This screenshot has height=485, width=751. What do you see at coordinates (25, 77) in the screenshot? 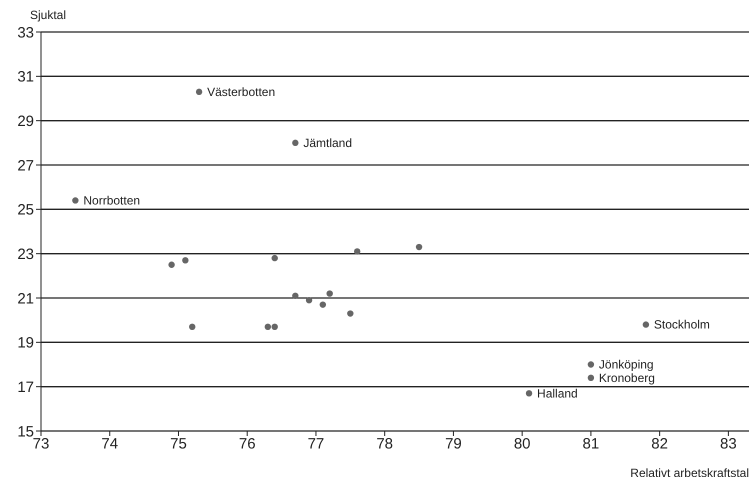
I see `y-tick-label: 31` at bounding box center [25, 77].